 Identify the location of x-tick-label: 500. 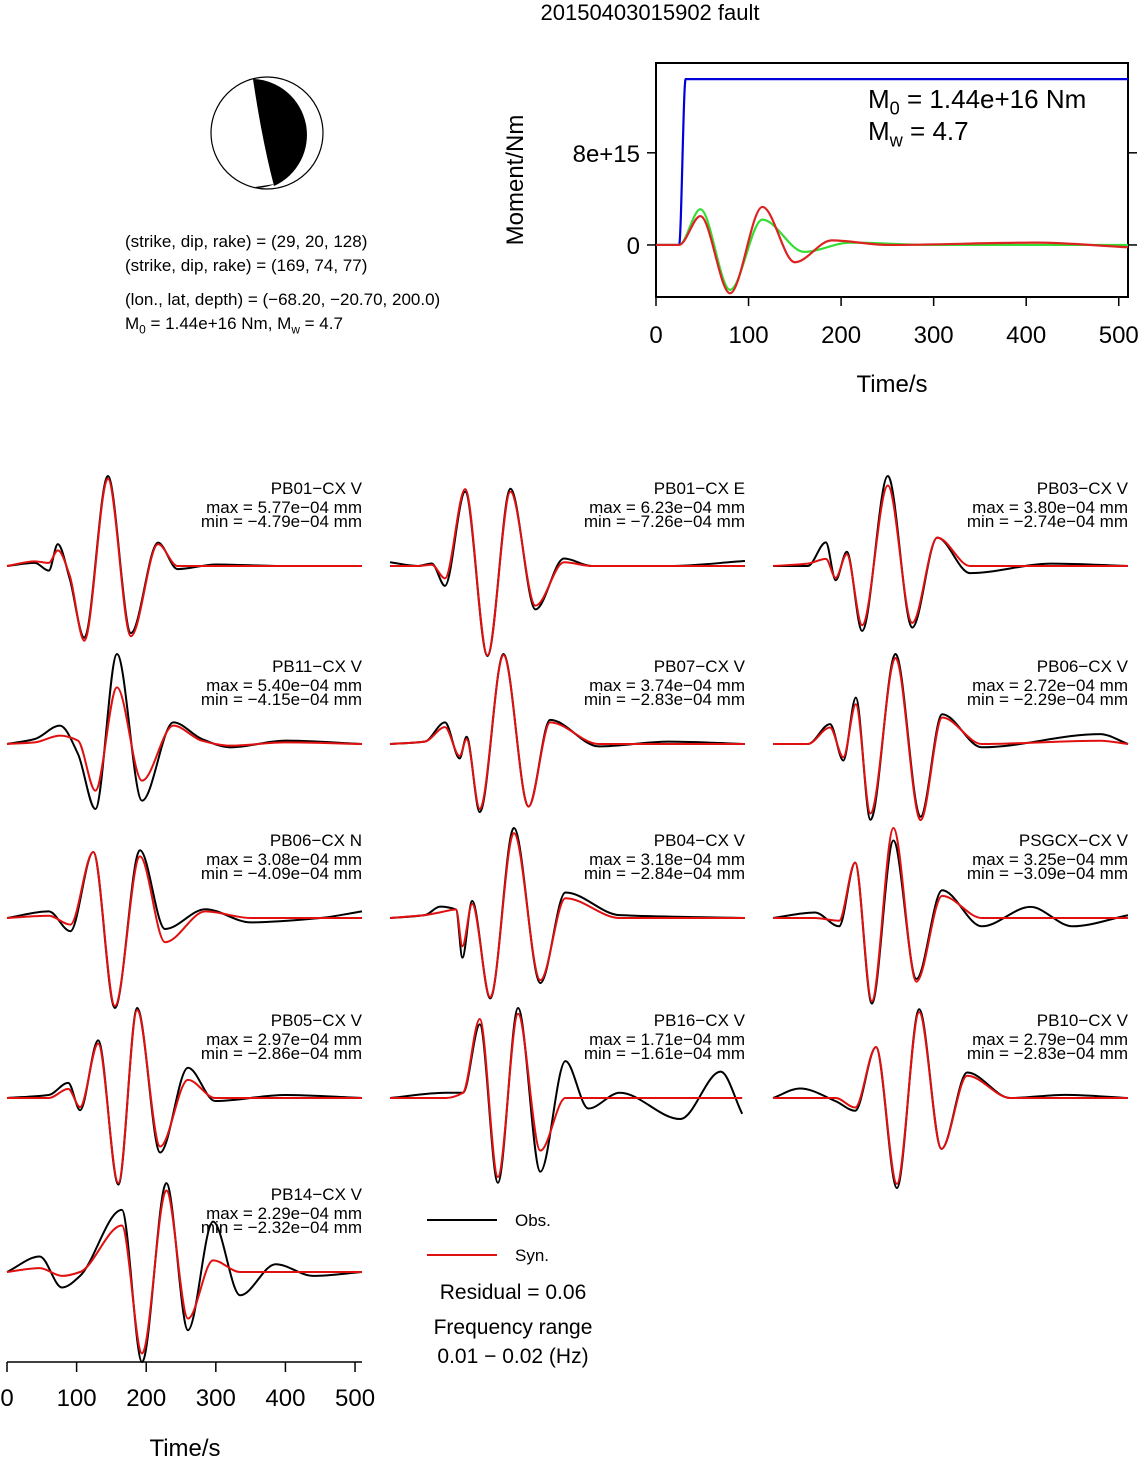
(355, 1398).